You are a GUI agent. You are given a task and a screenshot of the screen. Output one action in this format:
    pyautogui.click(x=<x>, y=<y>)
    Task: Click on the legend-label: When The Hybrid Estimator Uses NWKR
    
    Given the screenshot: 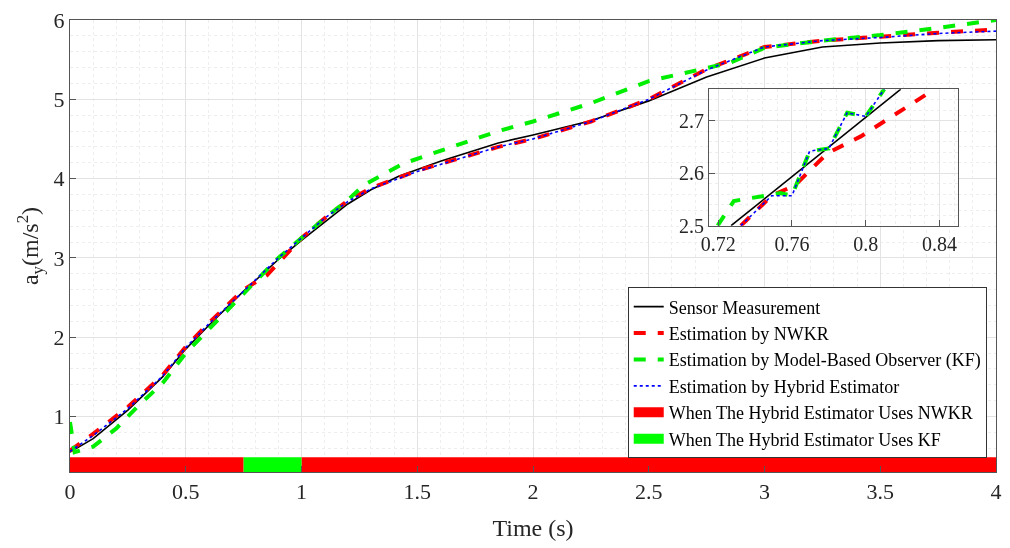 What is the action you would take?
    pyautogui.click(x=820, y=413)
    